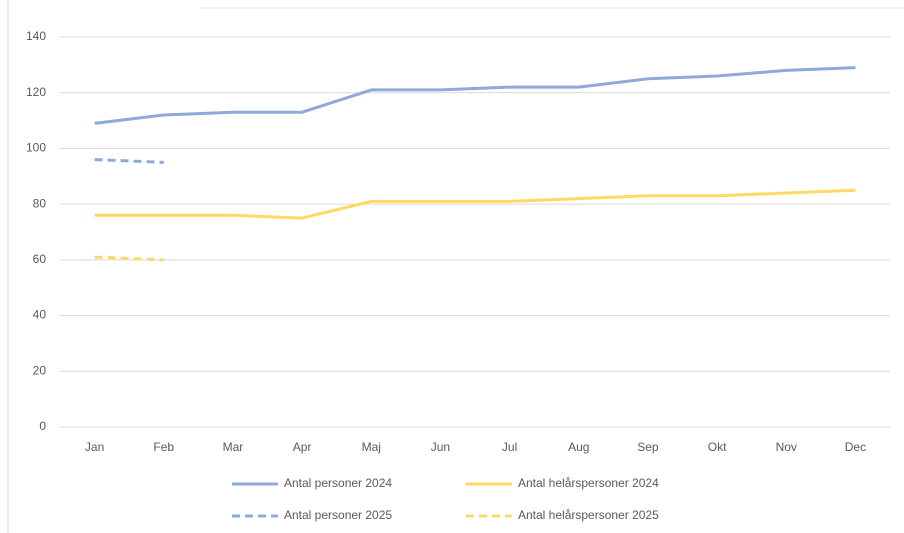  What do you see at coordinates (371, 447) in the screenshot?
I see `x-tick-label: Maj` at bounding box center [371, 447].